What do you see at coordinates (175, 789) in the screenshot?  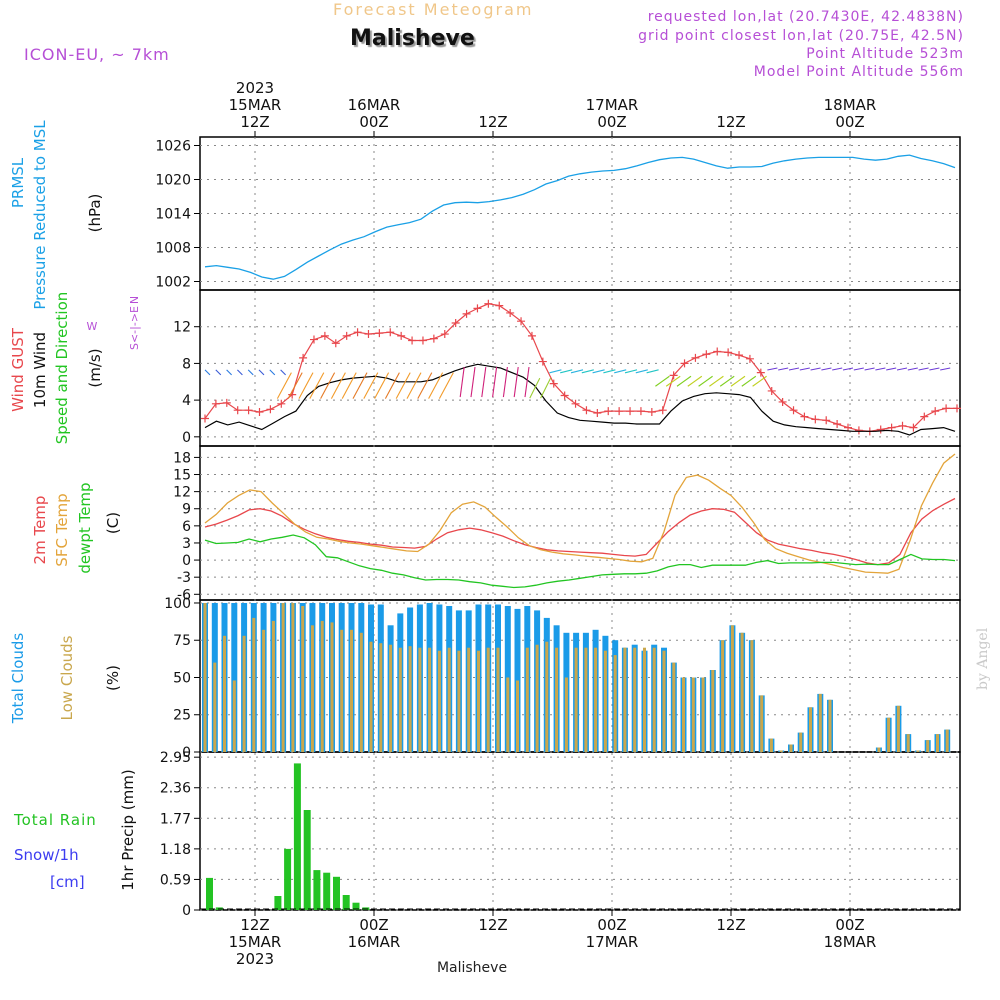 I see `precip-ytick-label: 2.36` at bounding box center [175, 789].